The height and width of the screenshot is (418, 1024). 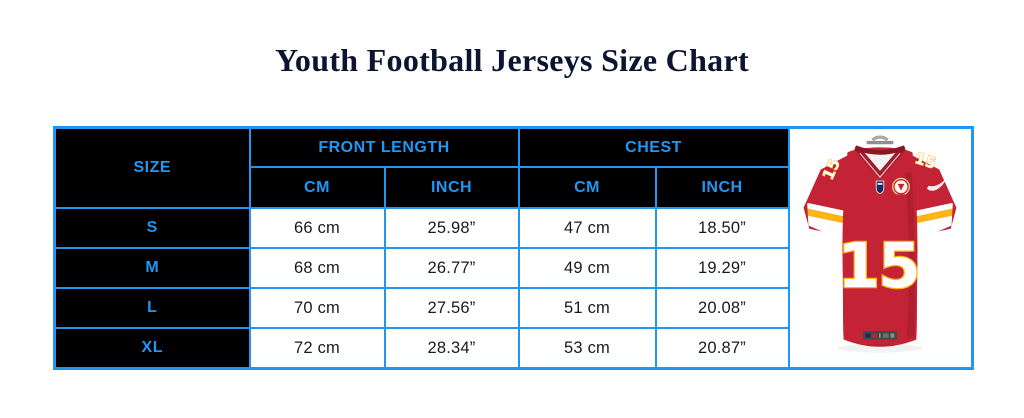 I want to click on jock-tag, so click(x=880, y=335).